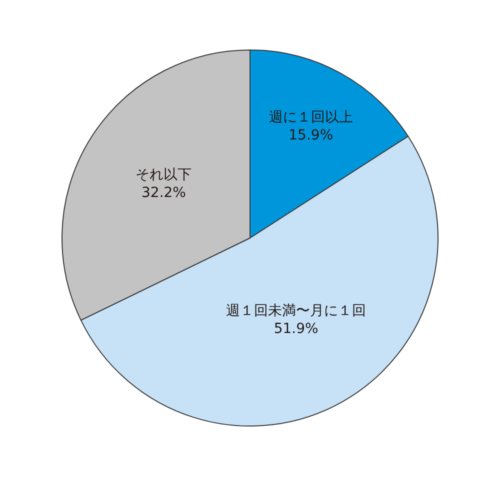 Image resolution: width=500 pixels, height=491 pixels. I want to click on slice-label: 週１回未満〜月に１回, so click(296, 310).